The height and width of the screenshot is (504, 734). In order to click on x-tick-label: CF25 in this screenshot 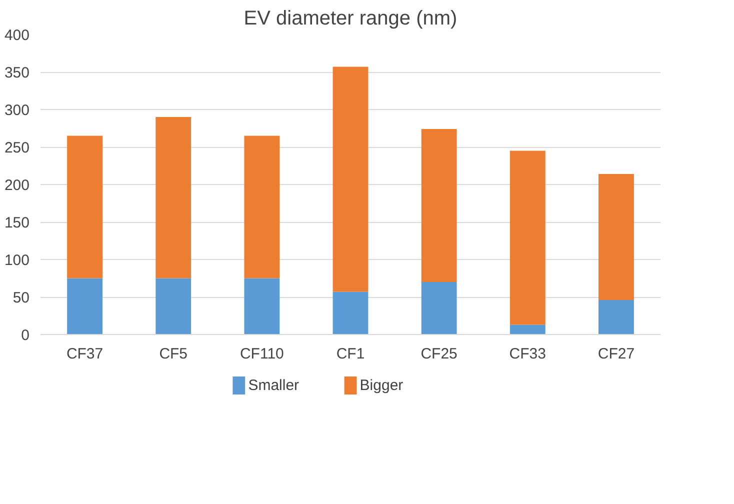, I will do `click(439, 354)`.